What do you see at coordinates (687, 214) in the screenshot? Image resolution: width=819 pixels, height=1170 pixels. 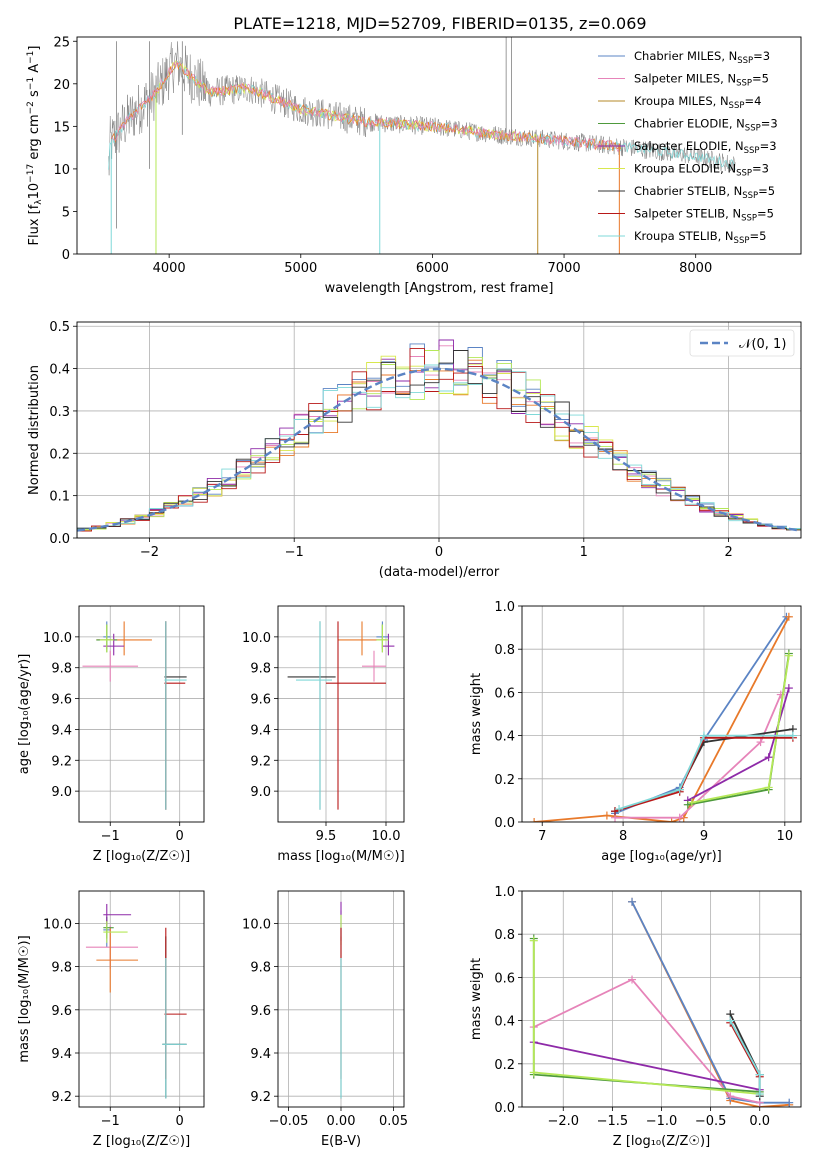 I see `legend-label: Salpeter STELIB, N` at bounding box center [687, 214].